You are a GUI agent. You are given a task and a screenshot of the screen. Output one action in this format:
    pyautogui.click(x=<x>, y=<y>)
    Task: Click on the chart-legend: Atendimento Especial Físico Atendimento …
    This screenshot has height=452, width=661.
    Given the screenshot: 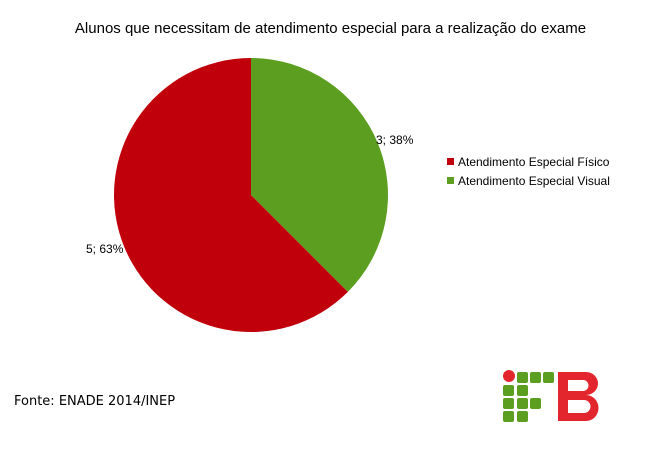 What is the action you would take?
    pyautogui.click(x=528, y=171)
    